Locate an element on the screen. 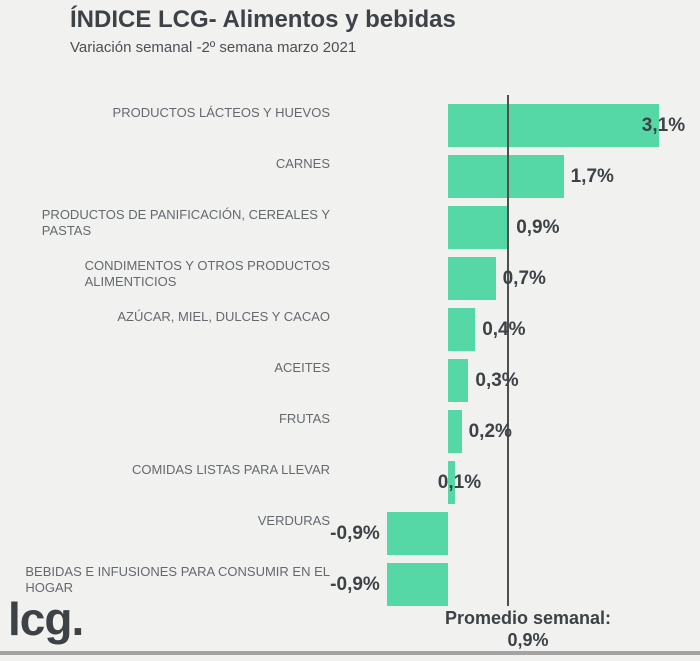 The height and width of the screenshot is (661, 700). category-label: ACEITES is located at coordinates (302, 368).